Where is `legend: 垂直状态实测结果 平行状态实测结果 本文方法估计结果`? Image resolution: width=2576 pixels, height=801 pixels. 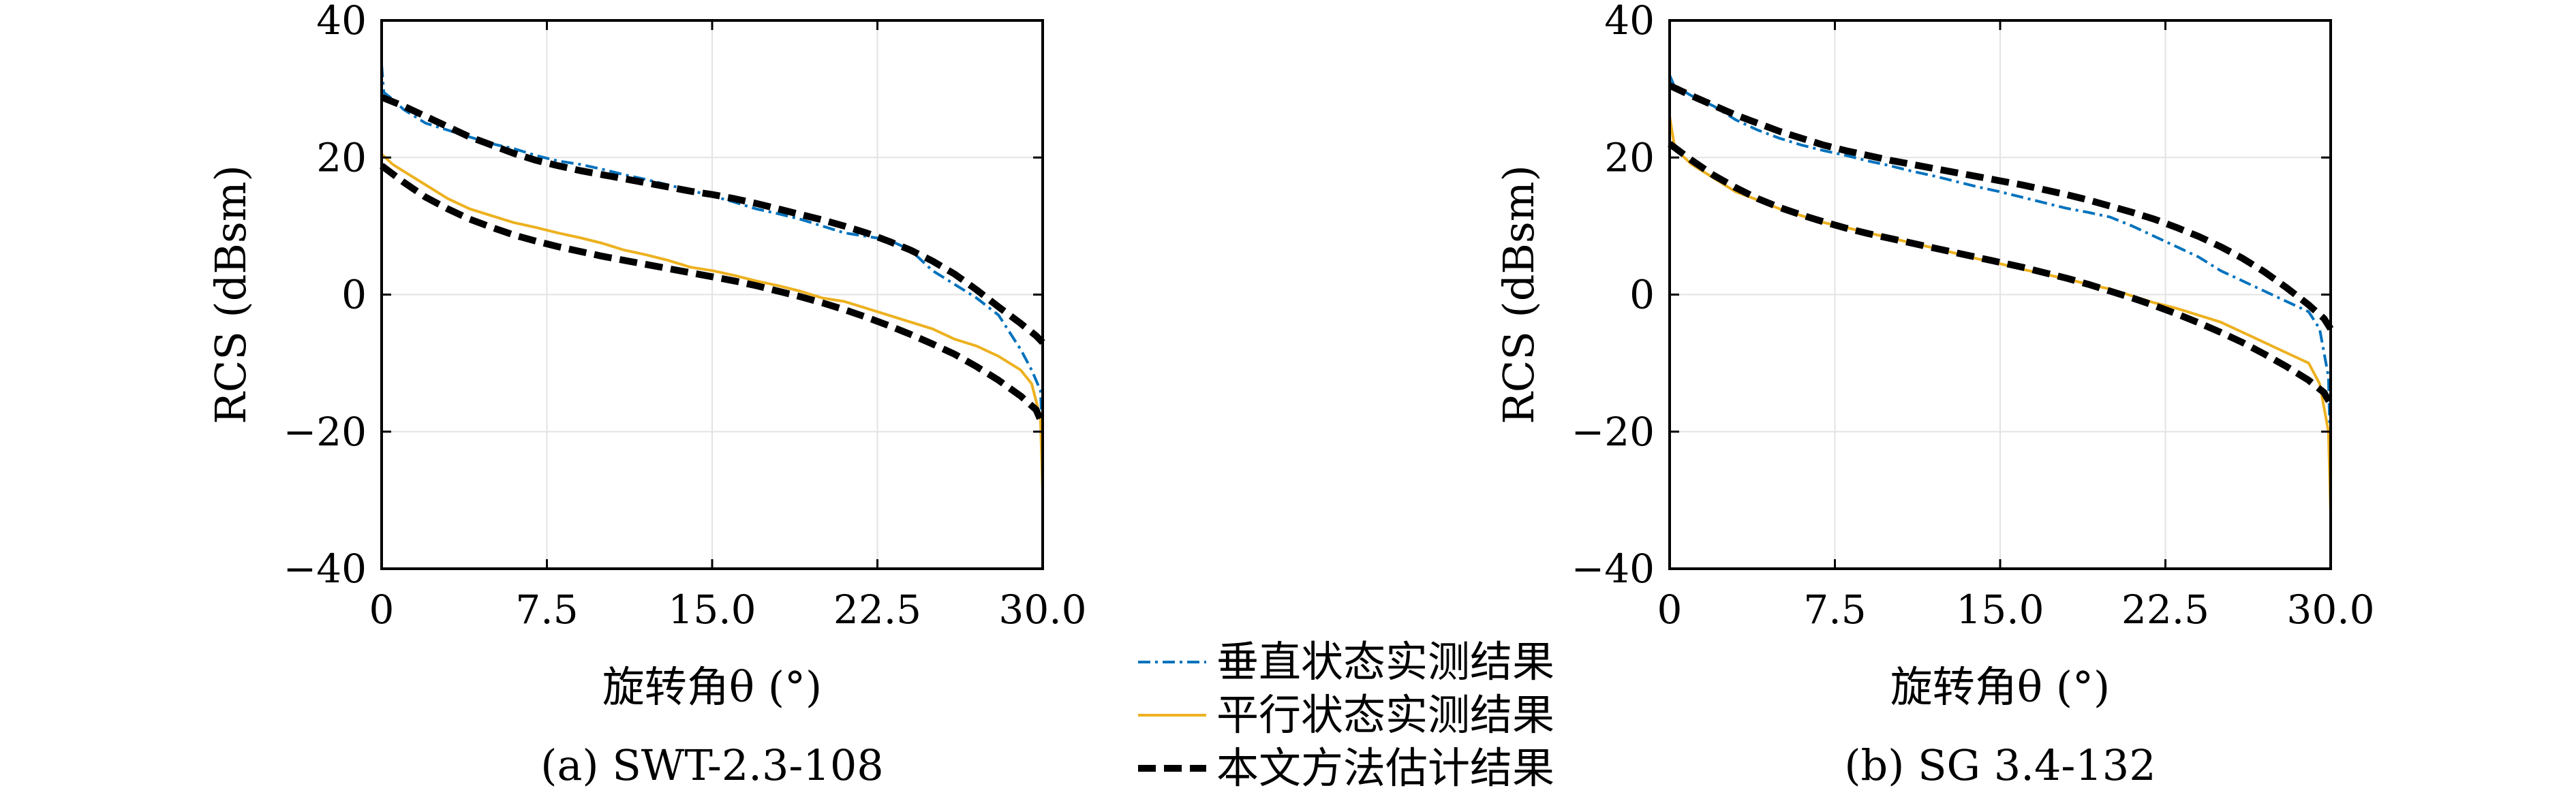
legend: 垂直状态实测结果 平行状态实测结果 本文方法估计结果 is located at coordinates (1346, 715).